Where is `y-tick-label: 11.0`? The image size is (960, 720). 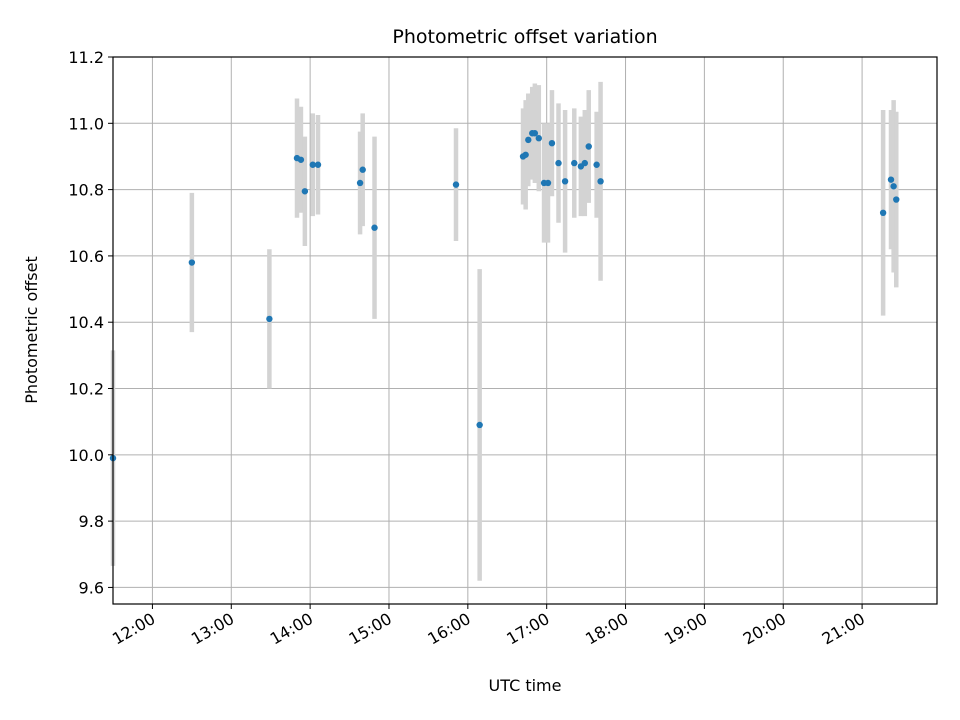
y-tick-label: 11.0 is located at coordinates (86, 123).